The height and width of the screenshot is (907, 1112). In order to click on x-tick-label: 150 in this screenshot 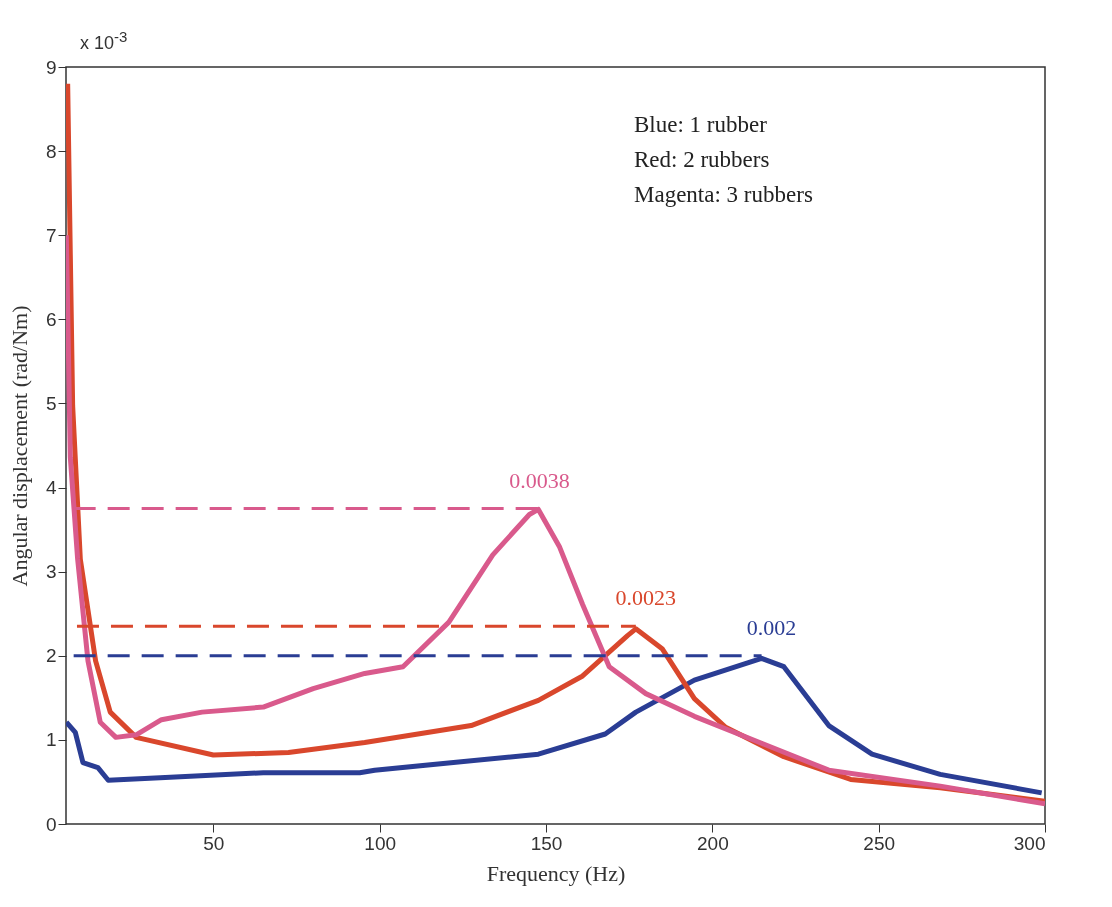, I will do `click(546, 843)`.